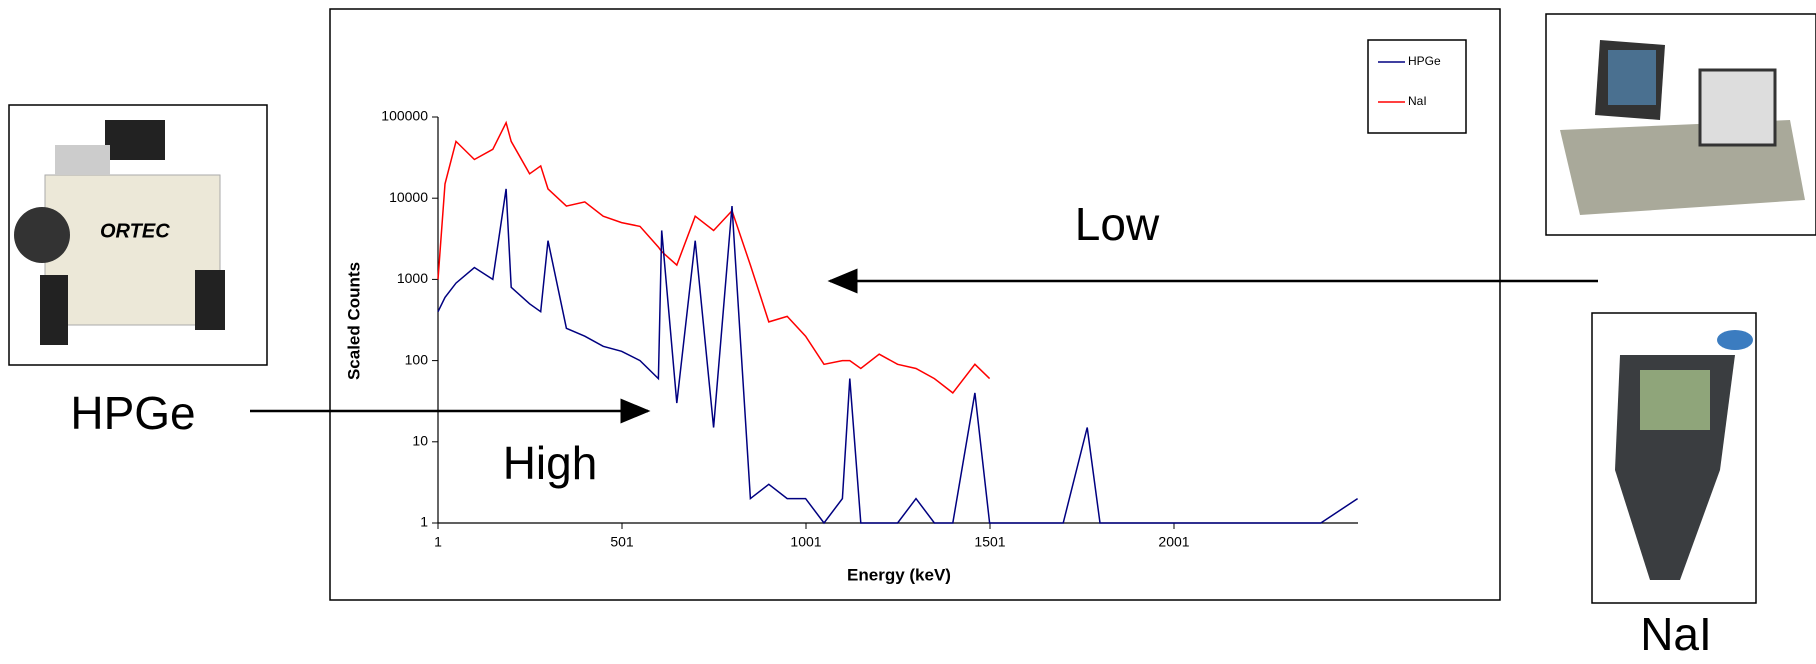  What do you see at coordinates (424, 522) in the screenshot?
I see `y-tick-label: 1` at bounding box center [424, 522].